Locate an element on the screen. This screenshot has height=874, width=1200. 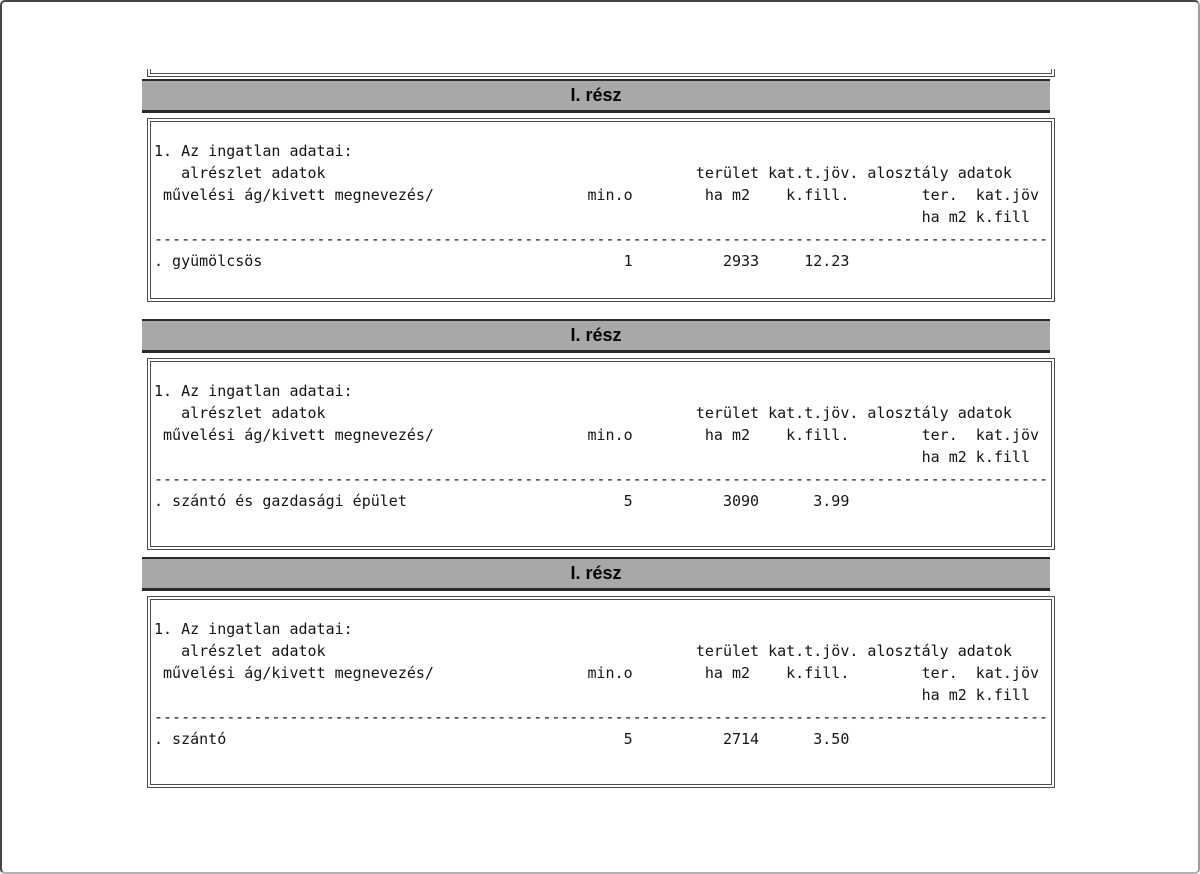
report-line-data: . szántó és gazdasági épület 5 3090 3.99 is located at coordinates (502, 501).